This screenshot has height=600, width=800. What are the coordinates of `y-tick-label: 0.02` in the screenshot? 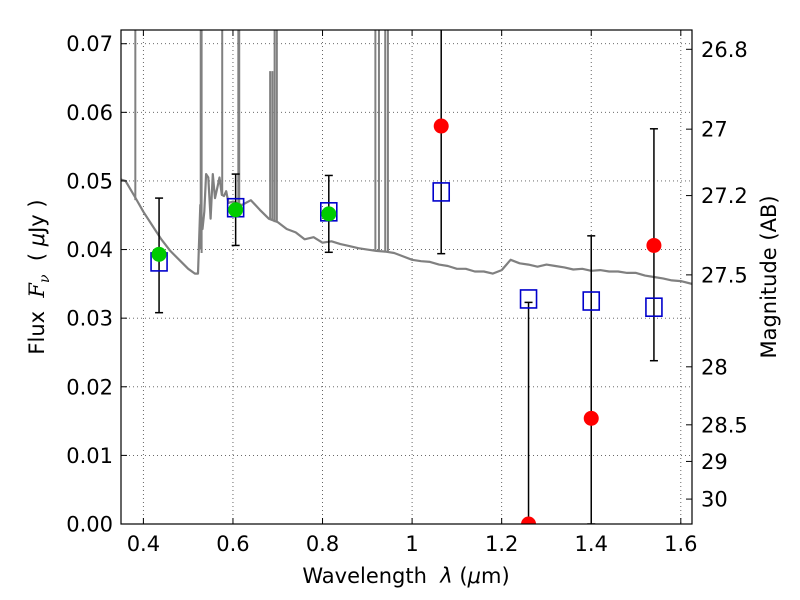 It's located at (89, 387).